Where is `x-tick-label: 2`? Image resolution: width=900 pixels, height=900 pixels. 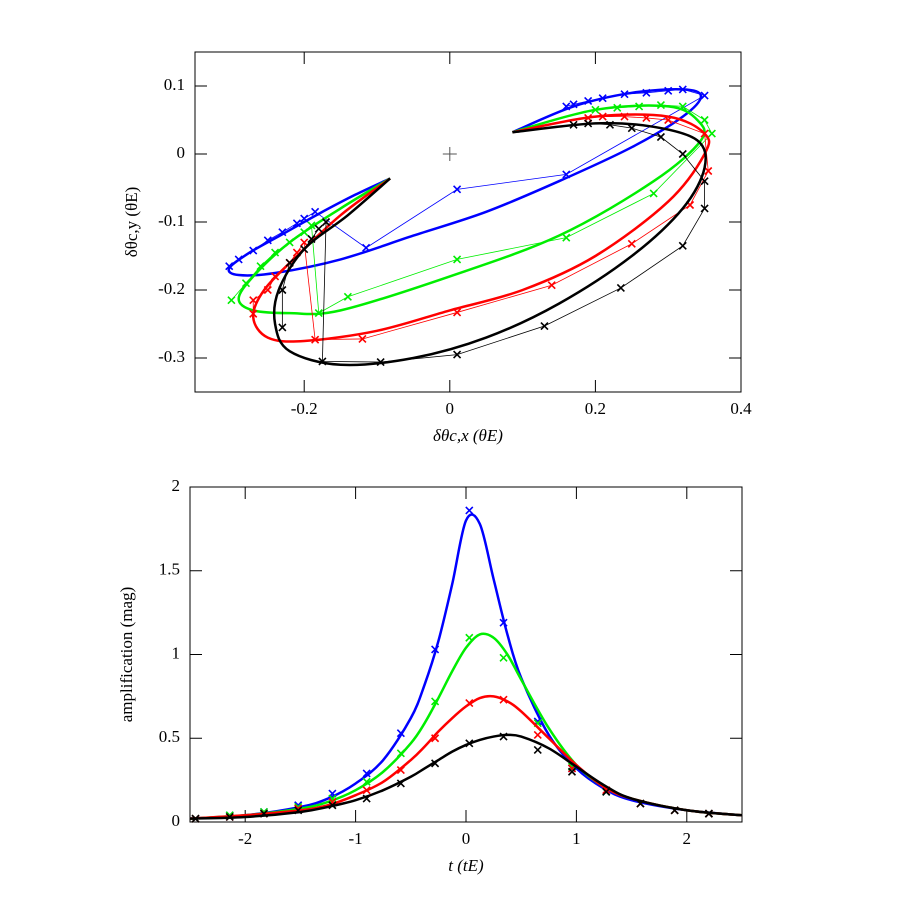
x-tick-label: 2 is located at coordinates (687, 838).